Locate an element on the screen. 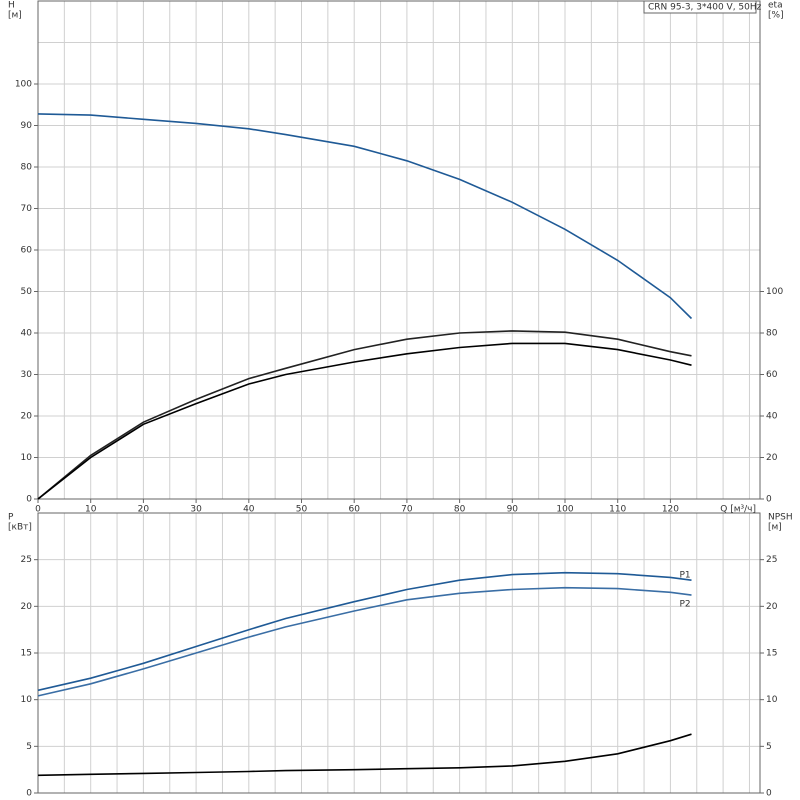  y2-axis-unit: [м] is located at coordinates (775, 528).